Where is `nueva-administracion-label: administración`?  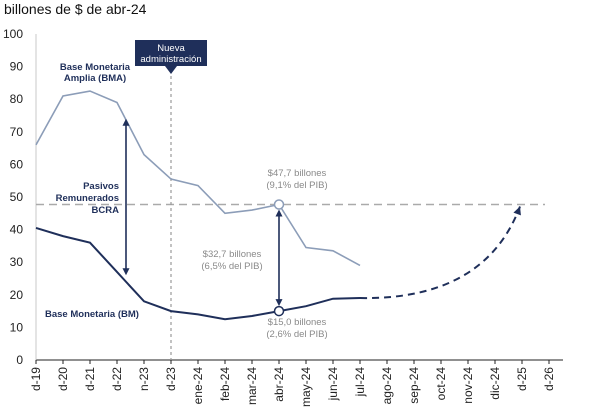 nueva-administracion-label: administración is located at coordinates (170, 59).